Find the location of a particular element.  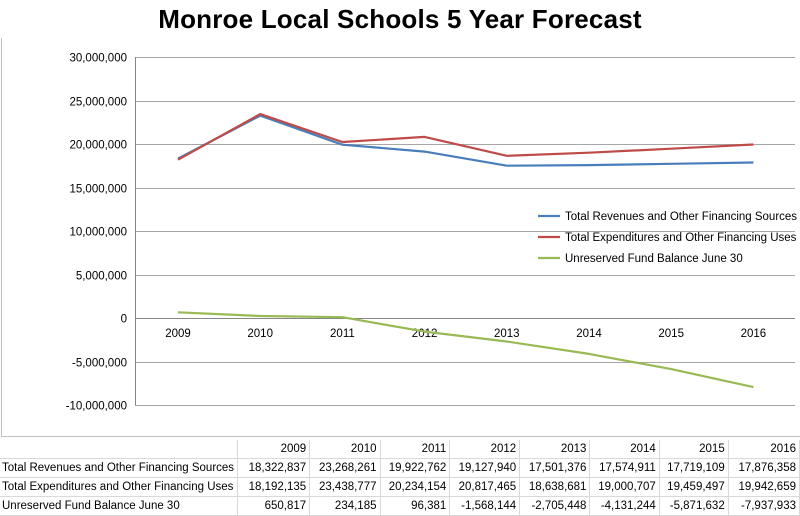

table-cell: -4,131,244 is located at coordinates (624, 506).